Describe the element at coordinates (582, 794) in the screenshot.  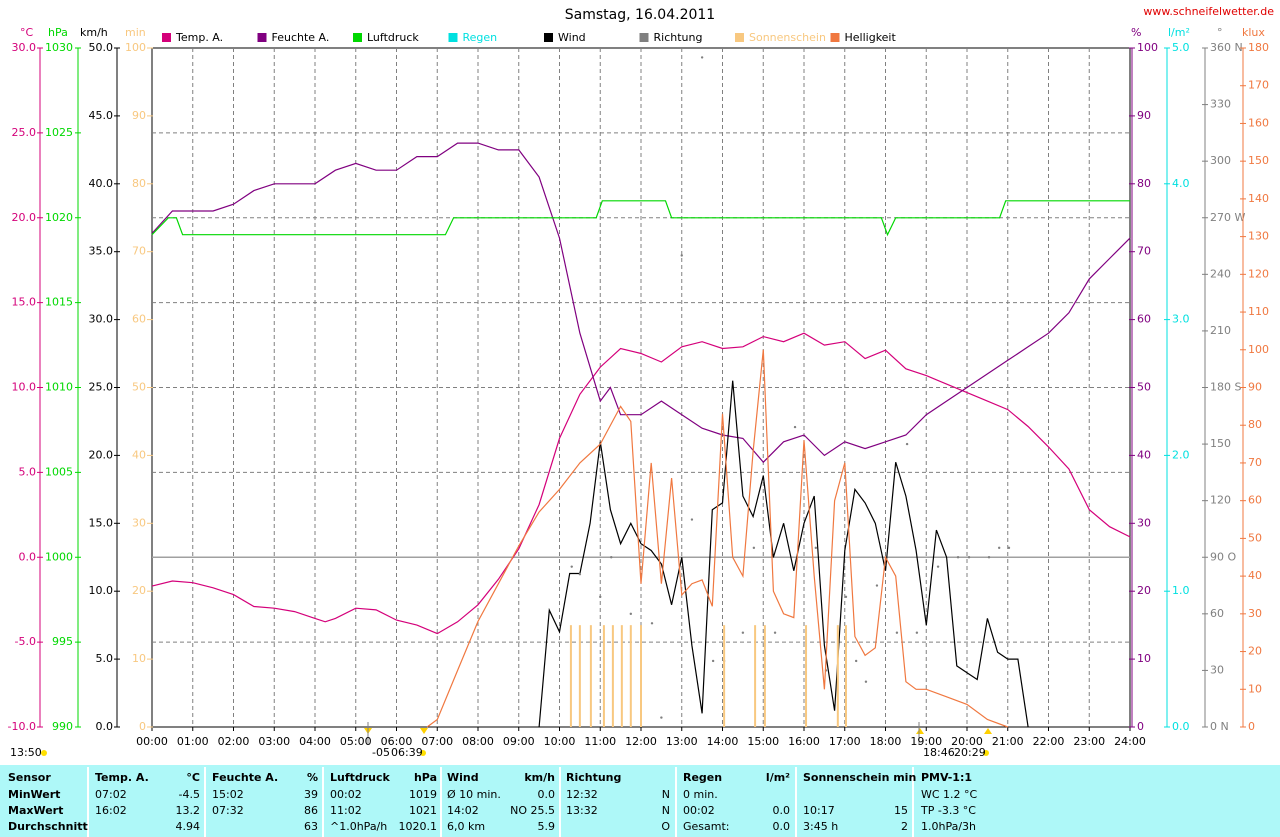
I see `table-cell: 12:32` at that location.